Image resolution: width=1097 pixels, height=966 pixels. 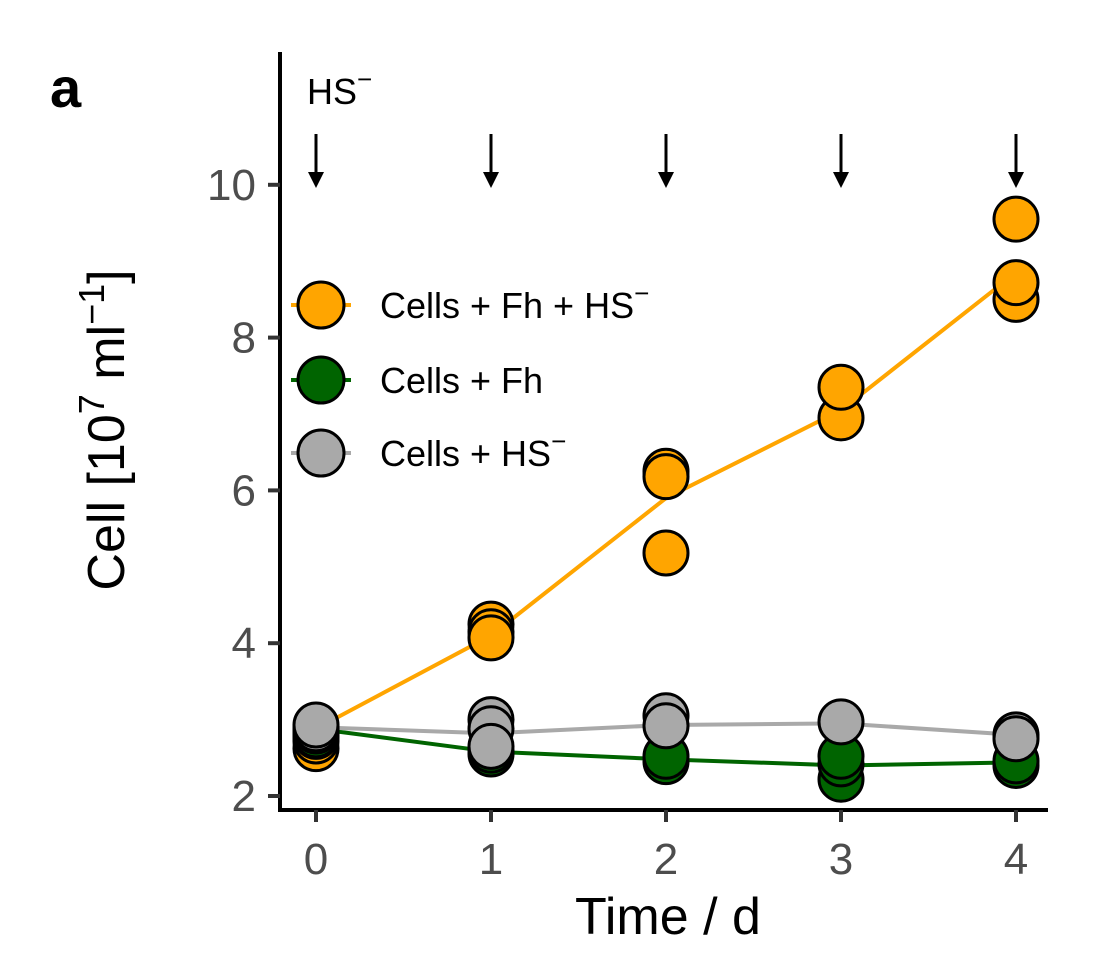 What do you see at coordinates (244, 643) in the screenshot?
I see `y-tick-label: 4` at bounding box center [244, 643].